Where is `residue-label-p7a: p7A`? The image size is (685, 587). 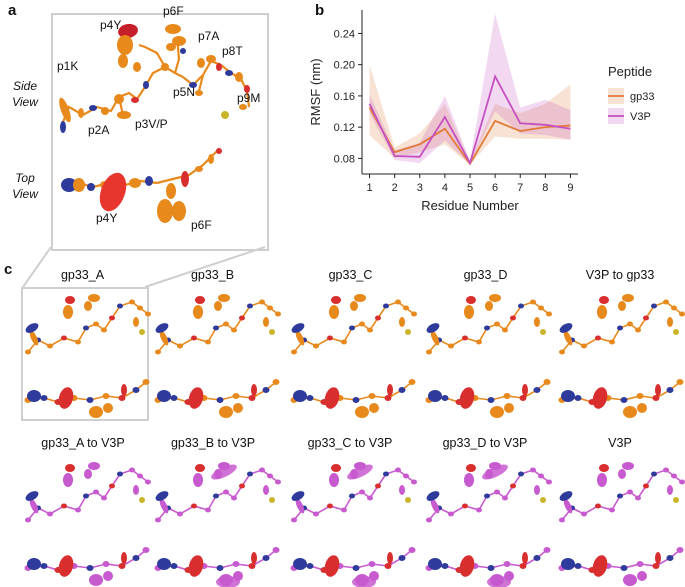 residue-label-p7a: p7A is located at coordinates (209, 36).